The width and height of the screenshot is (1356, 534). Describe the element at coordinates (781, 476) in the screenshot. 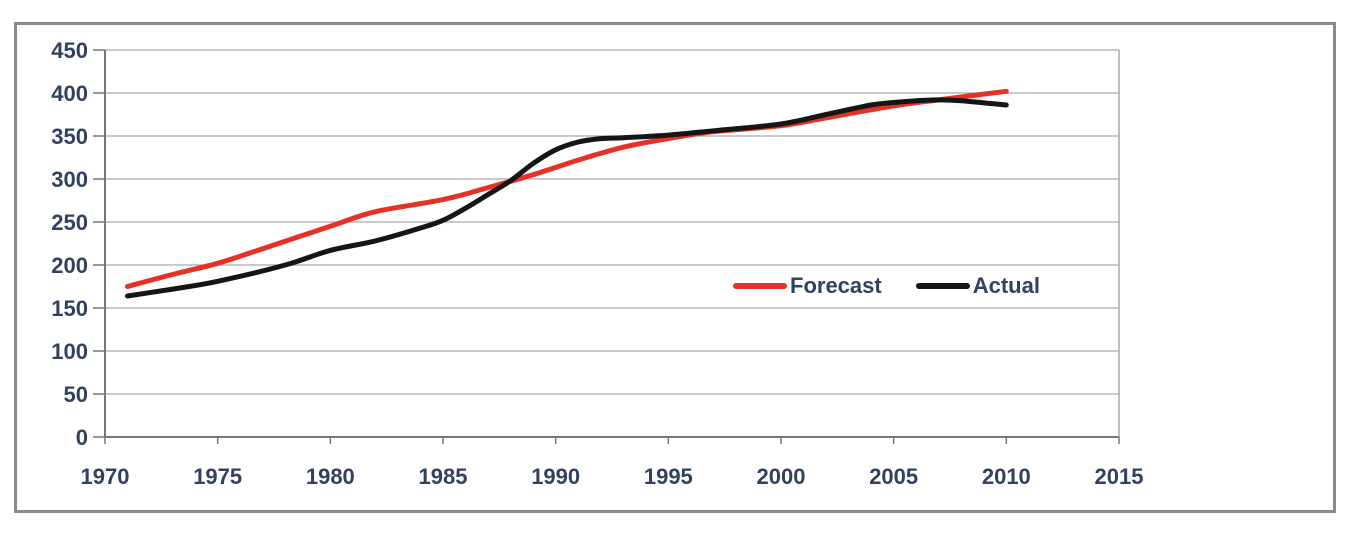

I see `x-tick-label: 2000` at that location.